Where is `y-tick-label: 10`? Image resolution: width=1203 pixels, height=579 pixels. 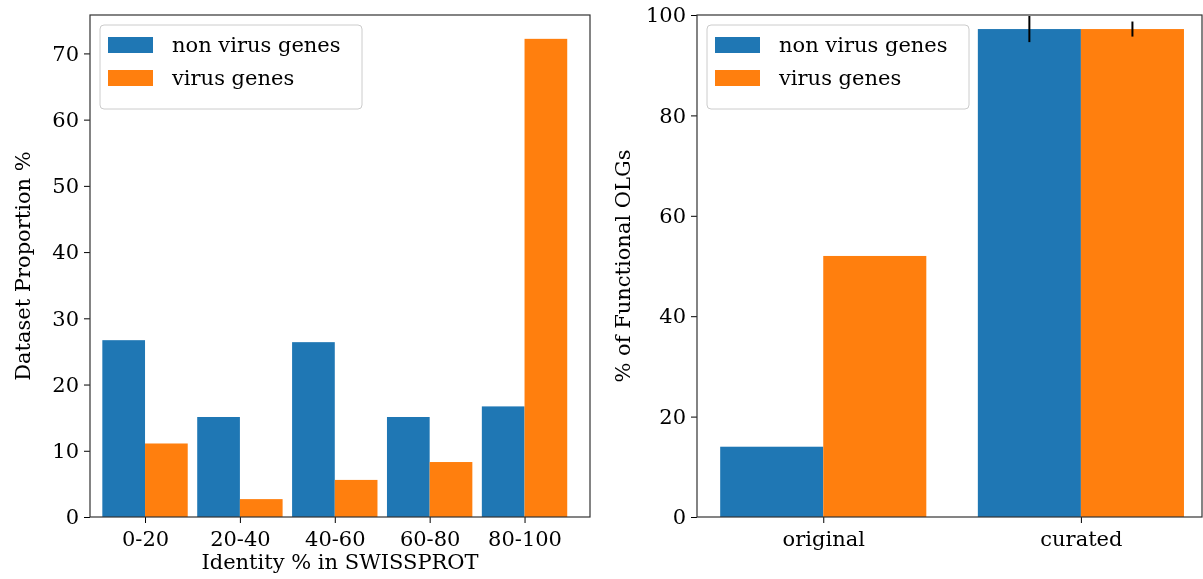 y-tick-label: 10 is located at coordinates (65, 450).